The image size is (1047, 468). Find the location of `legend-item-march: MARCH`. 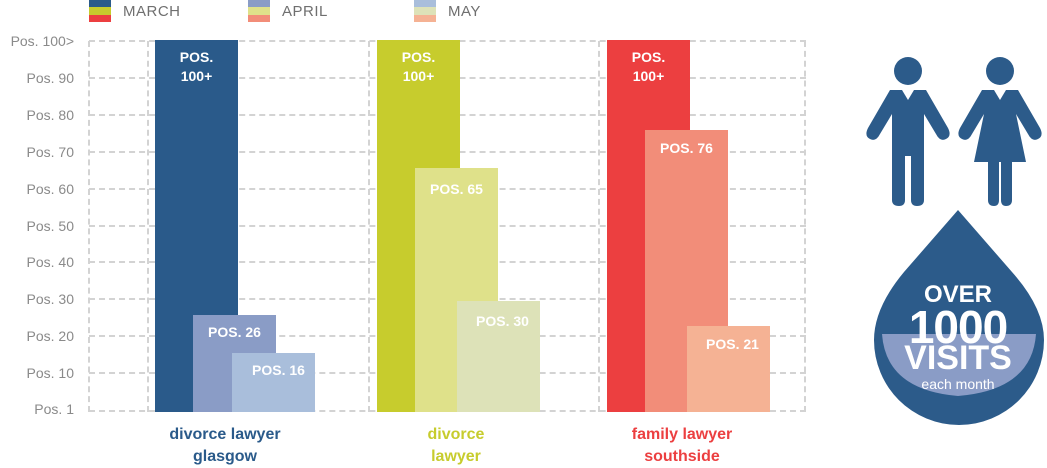

legend-item-march: MARCH is located at coordinates (135, 11).